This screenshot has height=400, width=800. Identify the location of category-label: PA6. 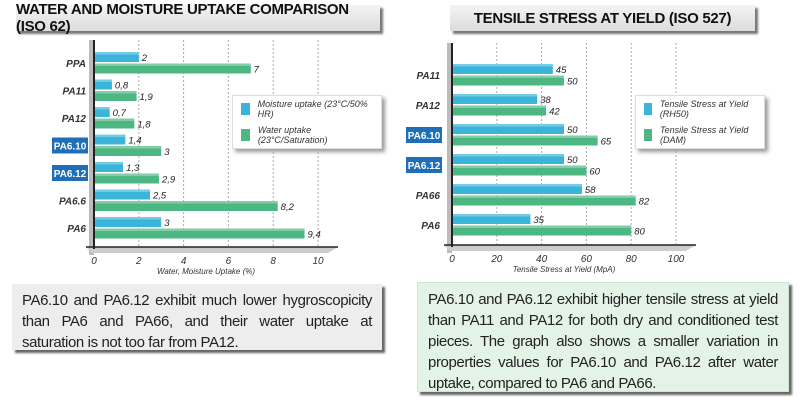
(430, 226).